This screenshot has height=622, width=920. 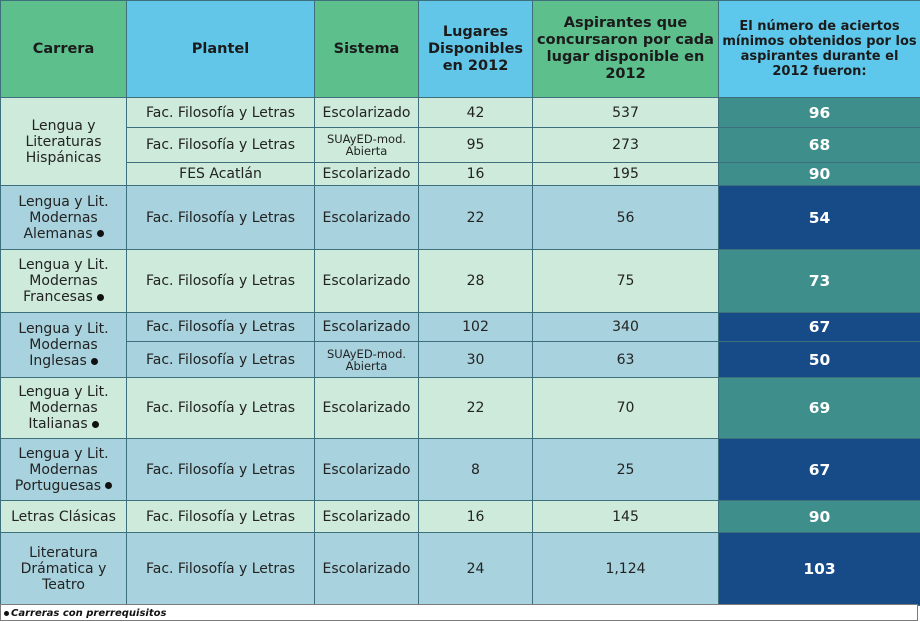 What do you see at coordinates (819, 569) in the screenshot?
I see `aciertos-cell: 103` at bounding box center [819, 569].